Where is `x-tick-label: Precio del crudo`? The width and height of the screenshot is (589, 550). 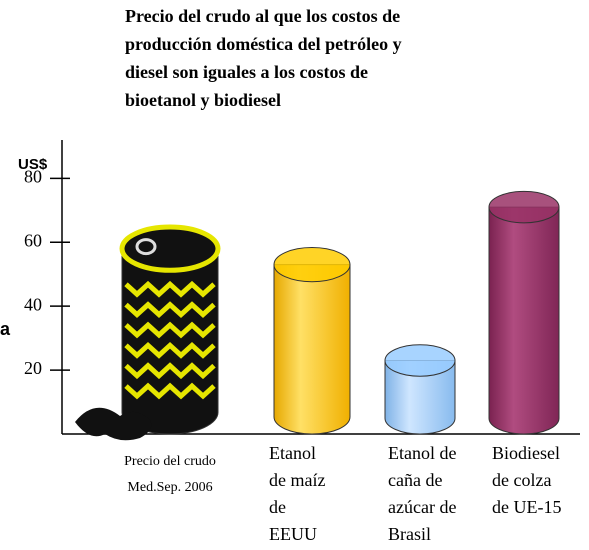
x-tick-label: Precio del crudo is located at coordinates (170, 461).